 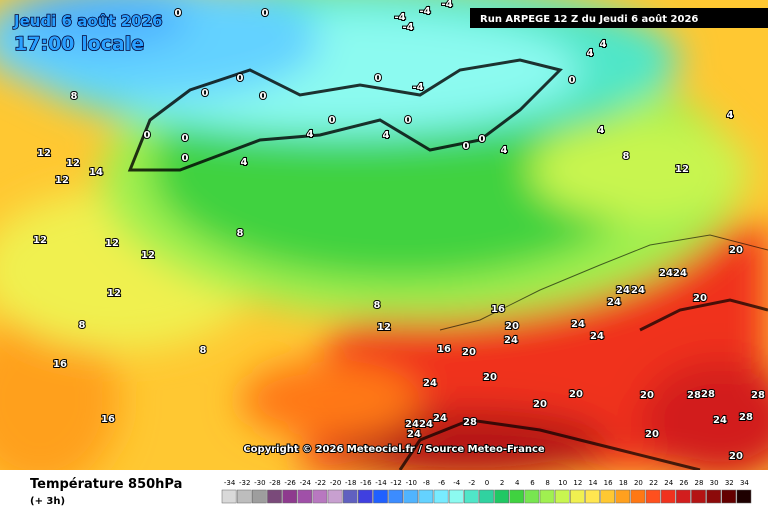 I want to click on legend-value: 2, so click(x=502, y=483).